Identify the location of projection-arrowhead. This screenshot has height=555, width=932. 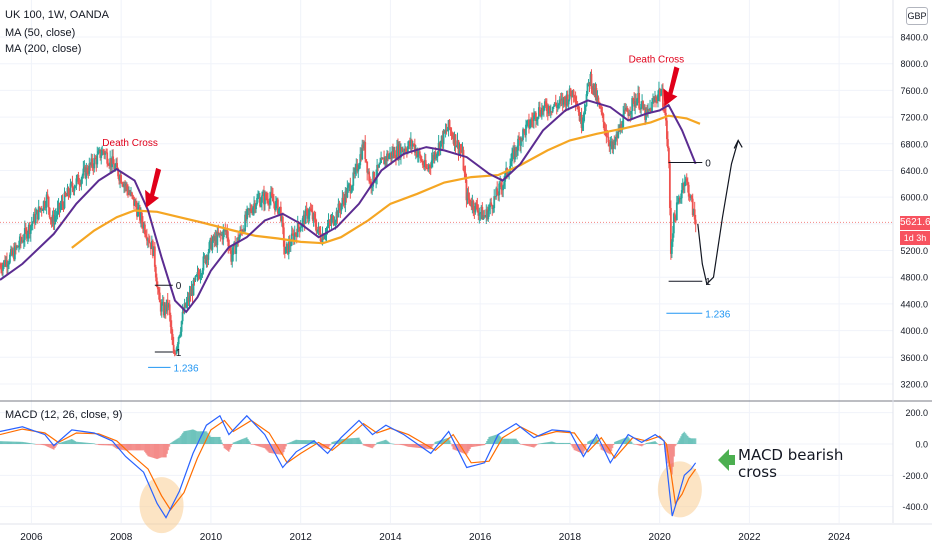
(738, 144).